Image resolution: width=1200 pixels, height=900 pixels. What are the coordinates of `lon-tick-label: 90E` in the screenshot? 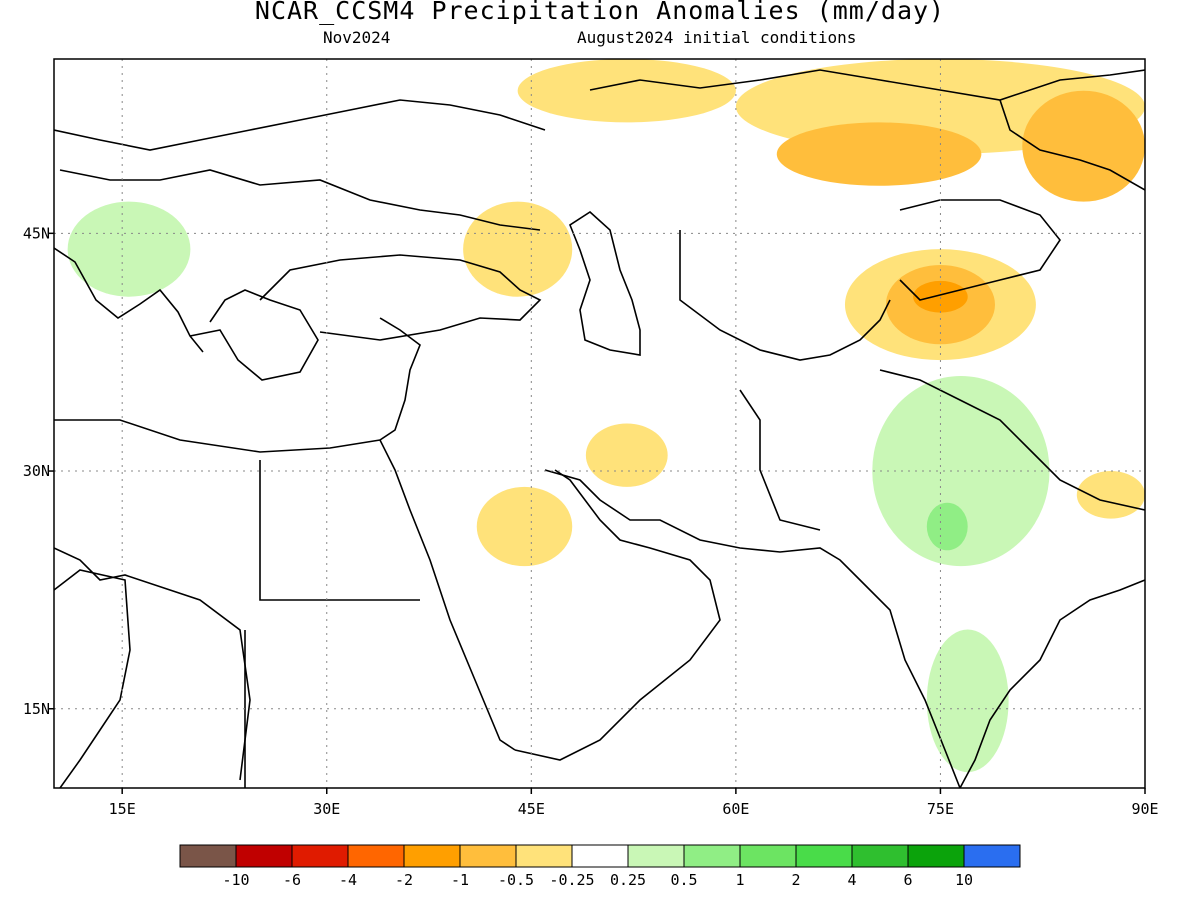 It's located at (1144, 809).